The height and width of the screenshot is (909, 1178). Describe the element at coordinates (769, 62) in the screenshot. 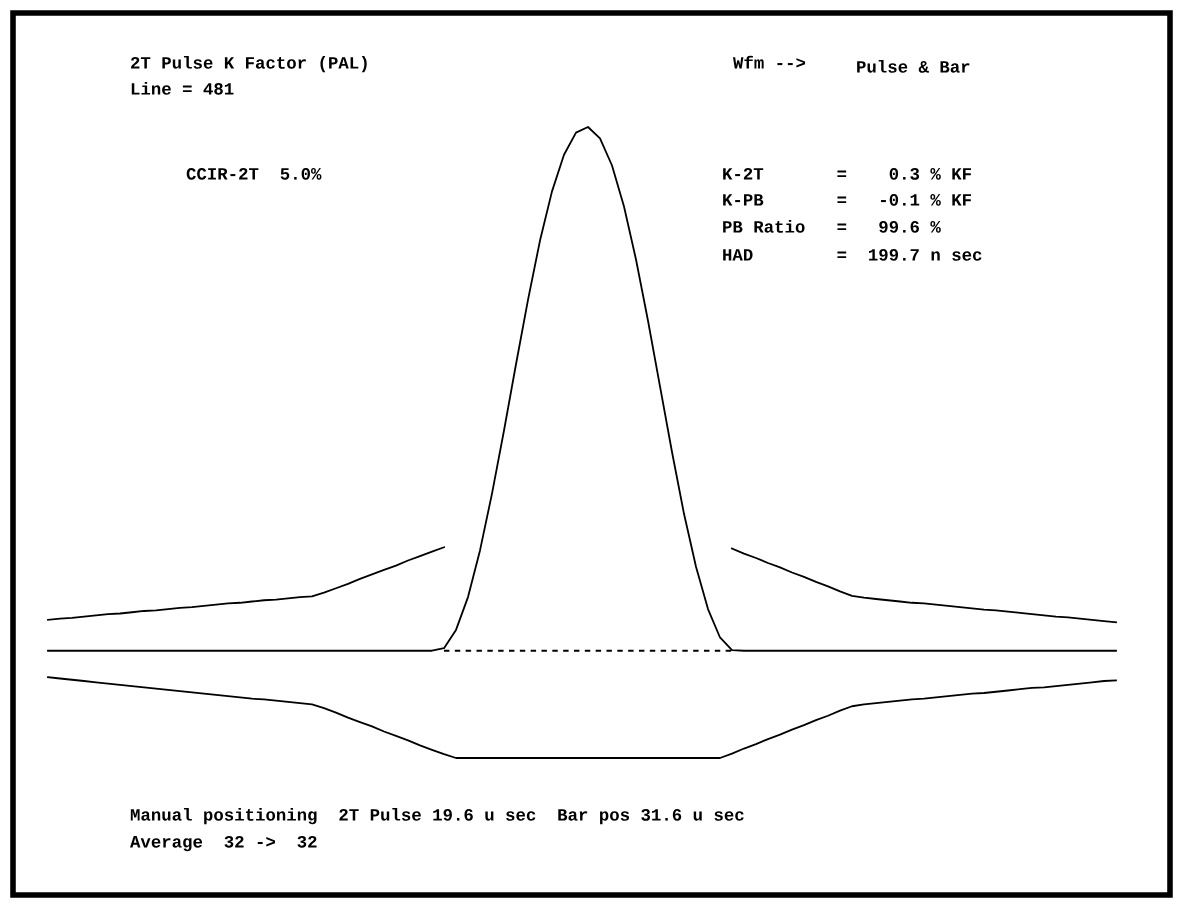

I see `text: Wfm -->` at that location.